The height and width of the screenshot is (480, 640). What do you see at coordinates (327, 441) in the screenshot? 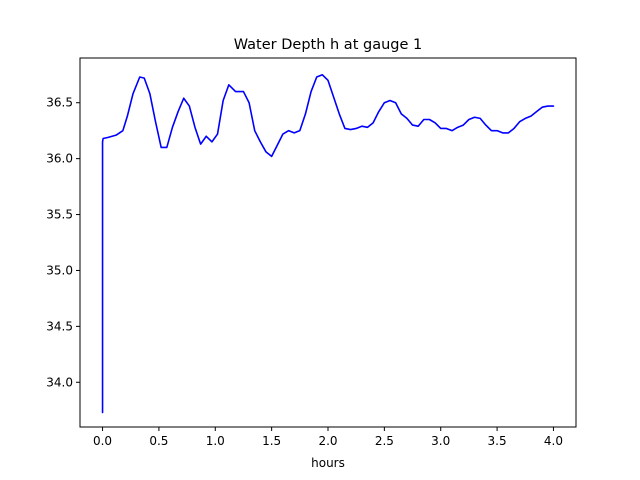
I see `x-tick-label: 2.0` at bounding box center [327, 441].